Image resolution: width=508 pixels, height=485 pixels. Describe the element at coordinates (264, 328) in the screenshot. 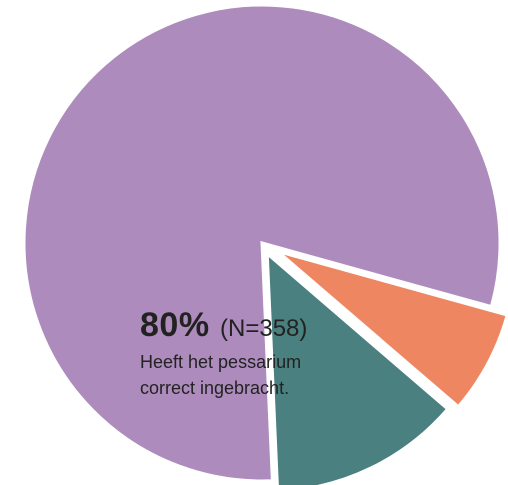

I see `slice-count: (N=358)` at that location.